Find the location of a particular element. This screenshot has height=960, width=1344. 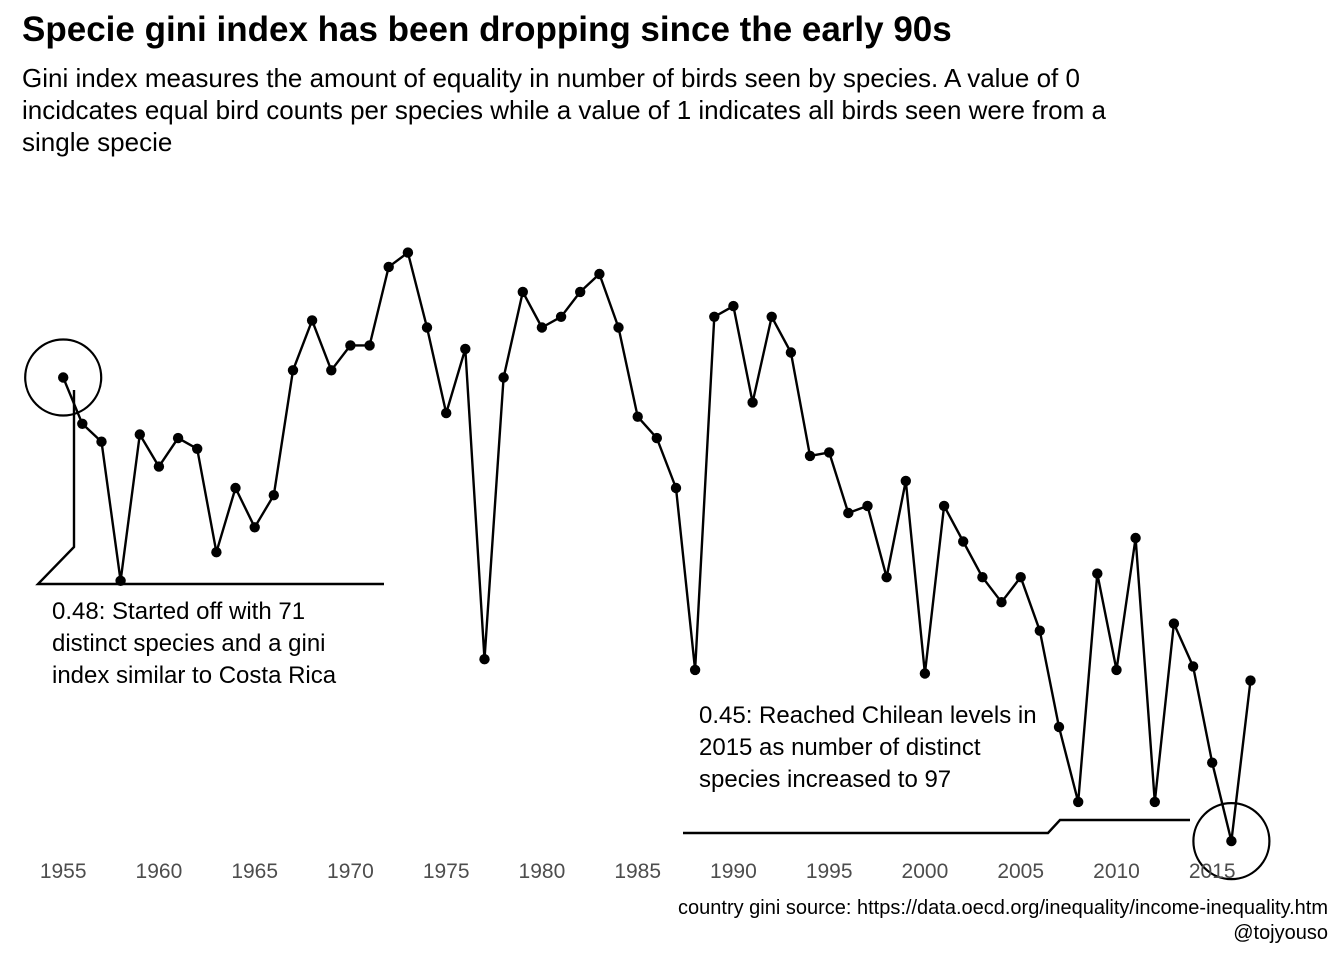

data-point-1971 is located at coordinates (369, 345).